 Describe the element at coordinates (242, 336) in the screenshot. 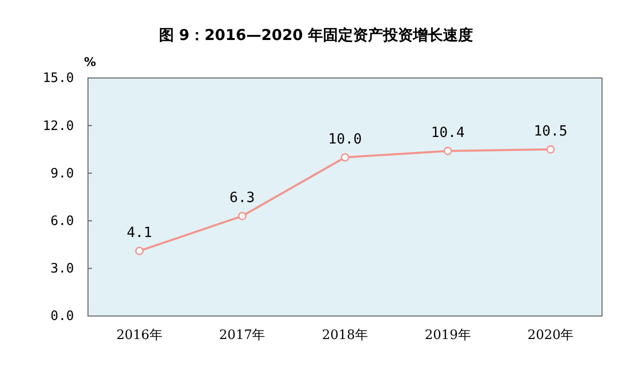

I see `x-tick-label: 2017年` at that location.